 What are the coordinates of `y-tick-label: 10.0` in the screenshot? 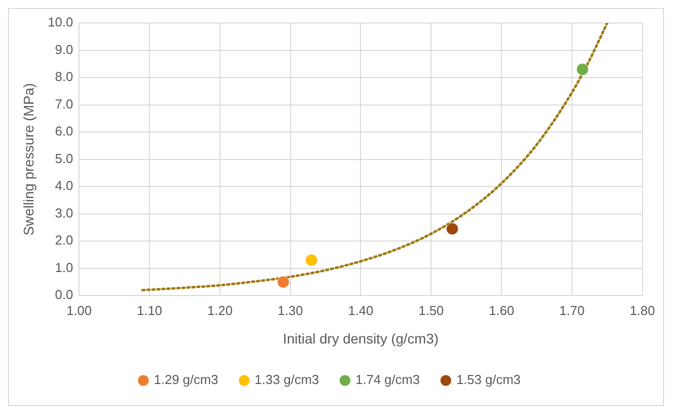 It's located at (61, 22).